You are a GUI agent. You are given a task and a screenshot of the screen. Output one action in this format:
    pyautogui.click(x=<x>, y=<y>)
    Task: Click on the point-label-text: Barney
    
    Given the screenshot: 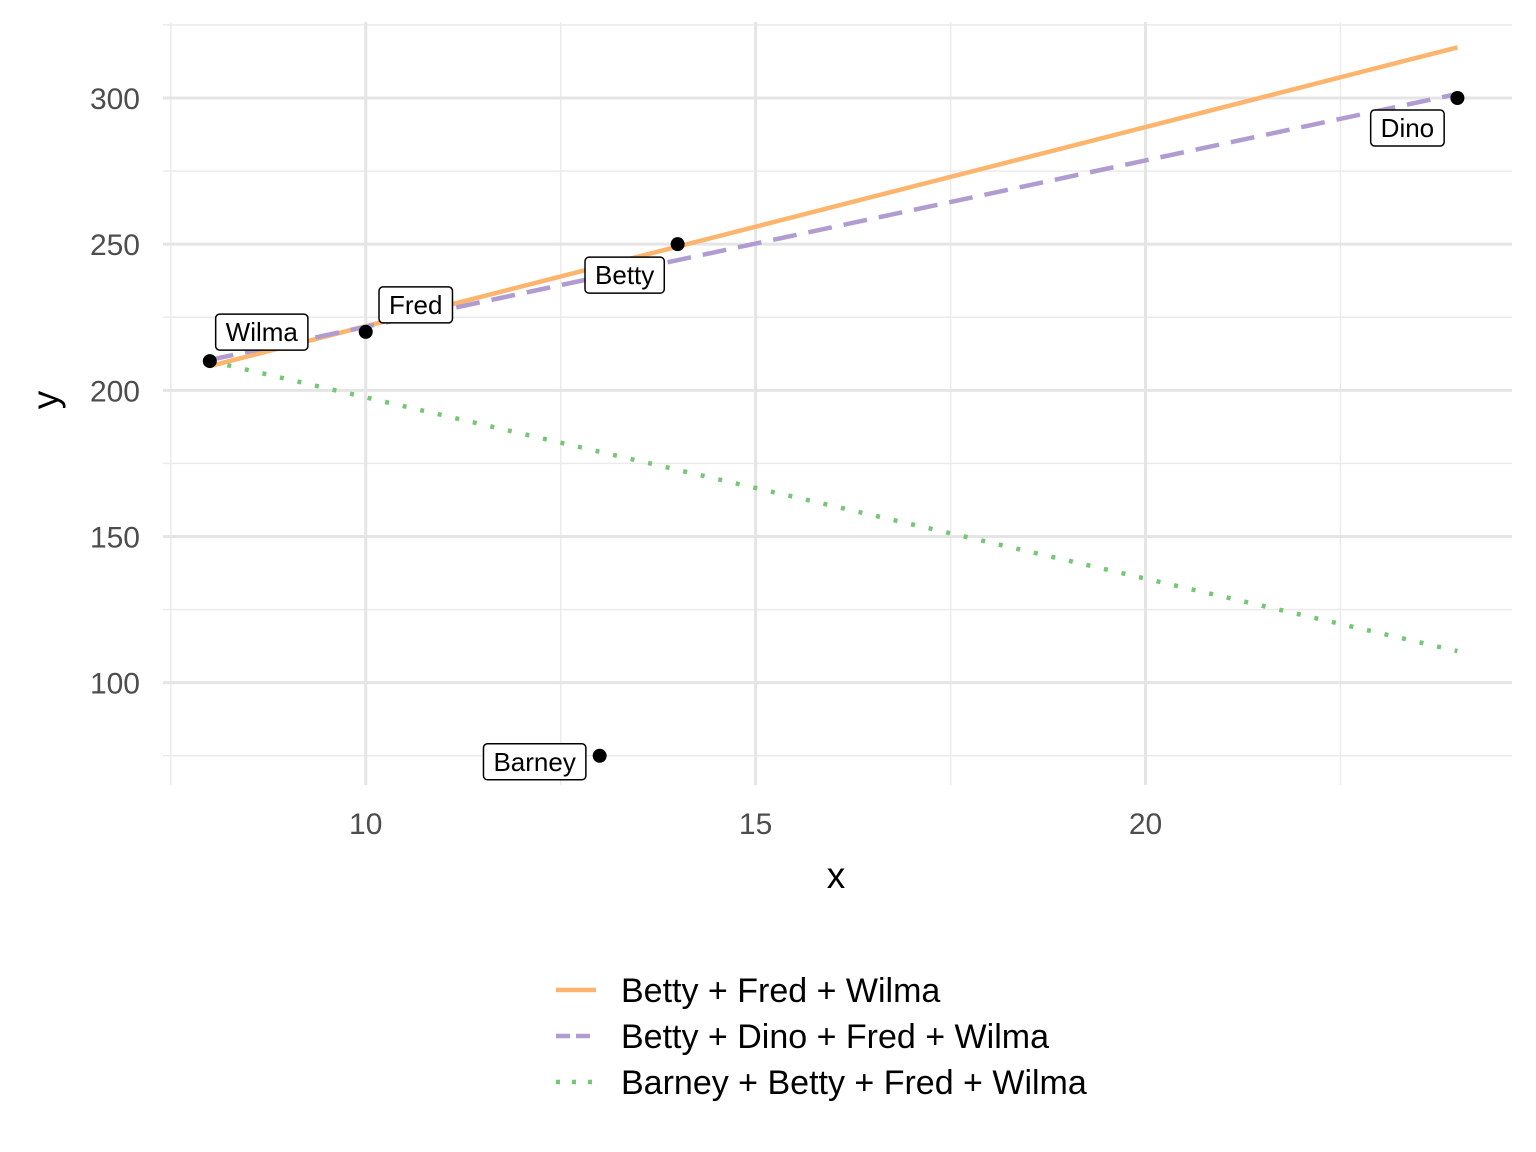 What is the action you would take?
    pyautogui.click(x=534, y=762)
    